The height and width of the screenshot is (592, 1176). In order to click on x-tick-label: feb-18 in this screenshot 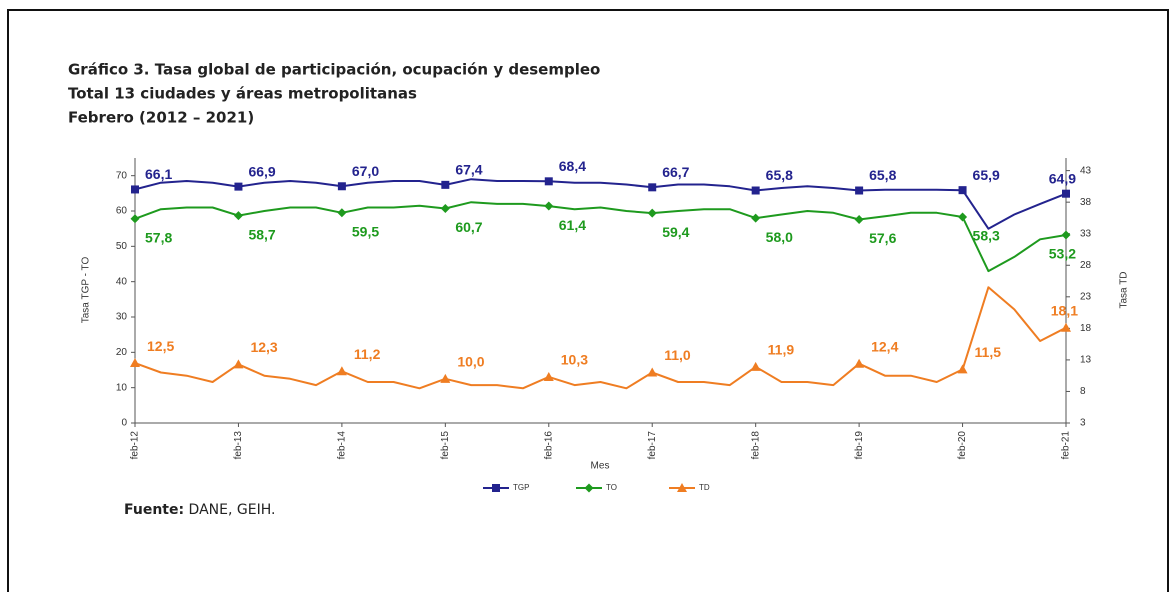, I will do `click(755, 445)`.